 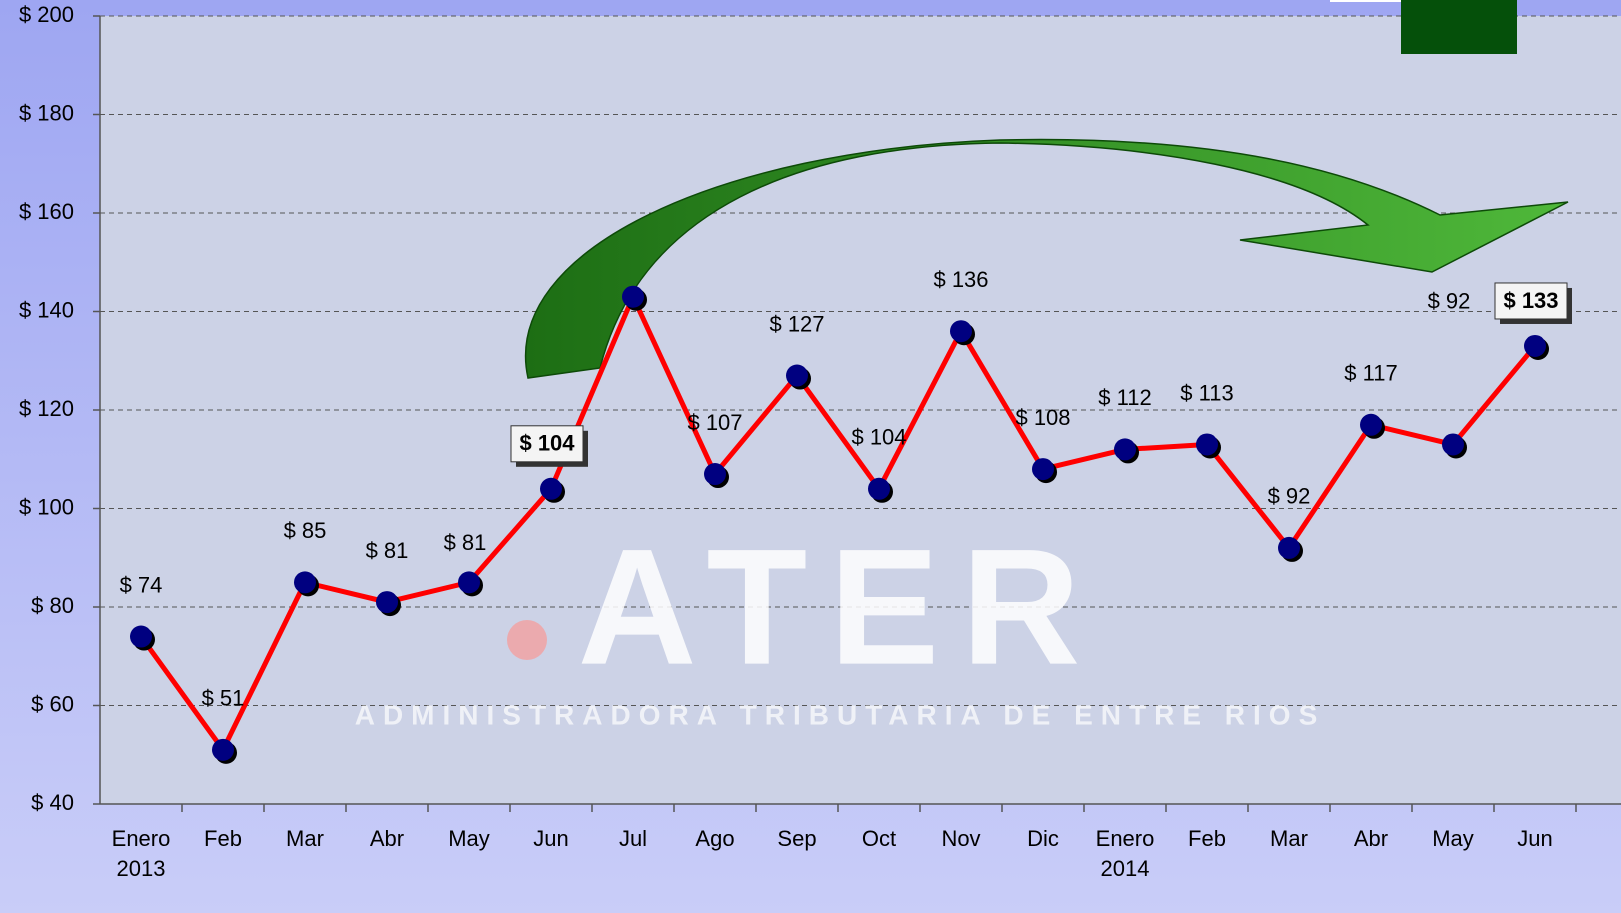 I want to click on watermark-subtitle: ADMINISTRADORA TRIBUTARIA DE ENTRE RIOS, so click(x=840, y=714).